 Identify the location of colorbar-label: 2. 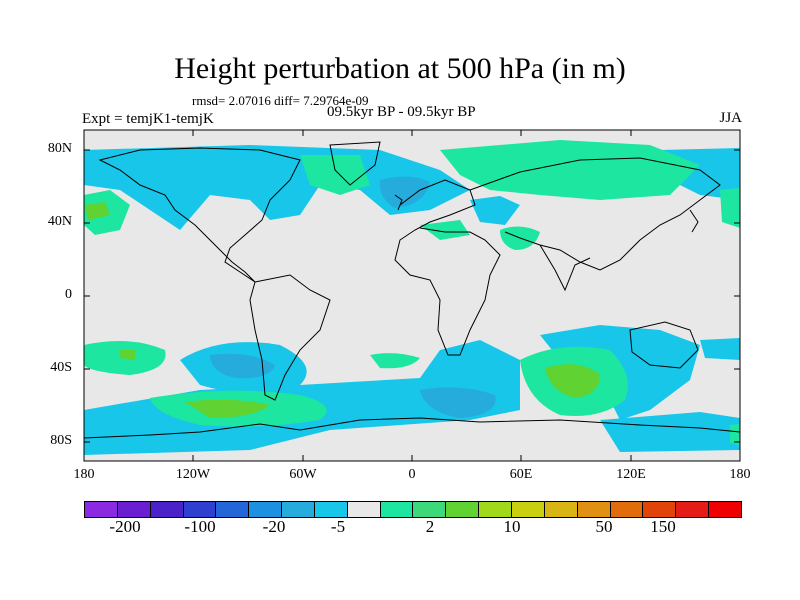
(430, 526).